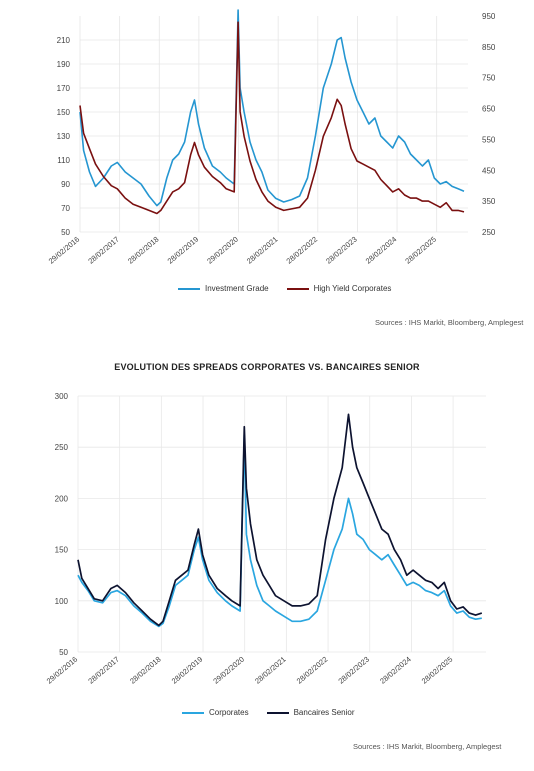  What do you see at coordinates (489, 139) in the screenshot?
I see `y-tick-label-right: 550` at bounding box center [489, 139].